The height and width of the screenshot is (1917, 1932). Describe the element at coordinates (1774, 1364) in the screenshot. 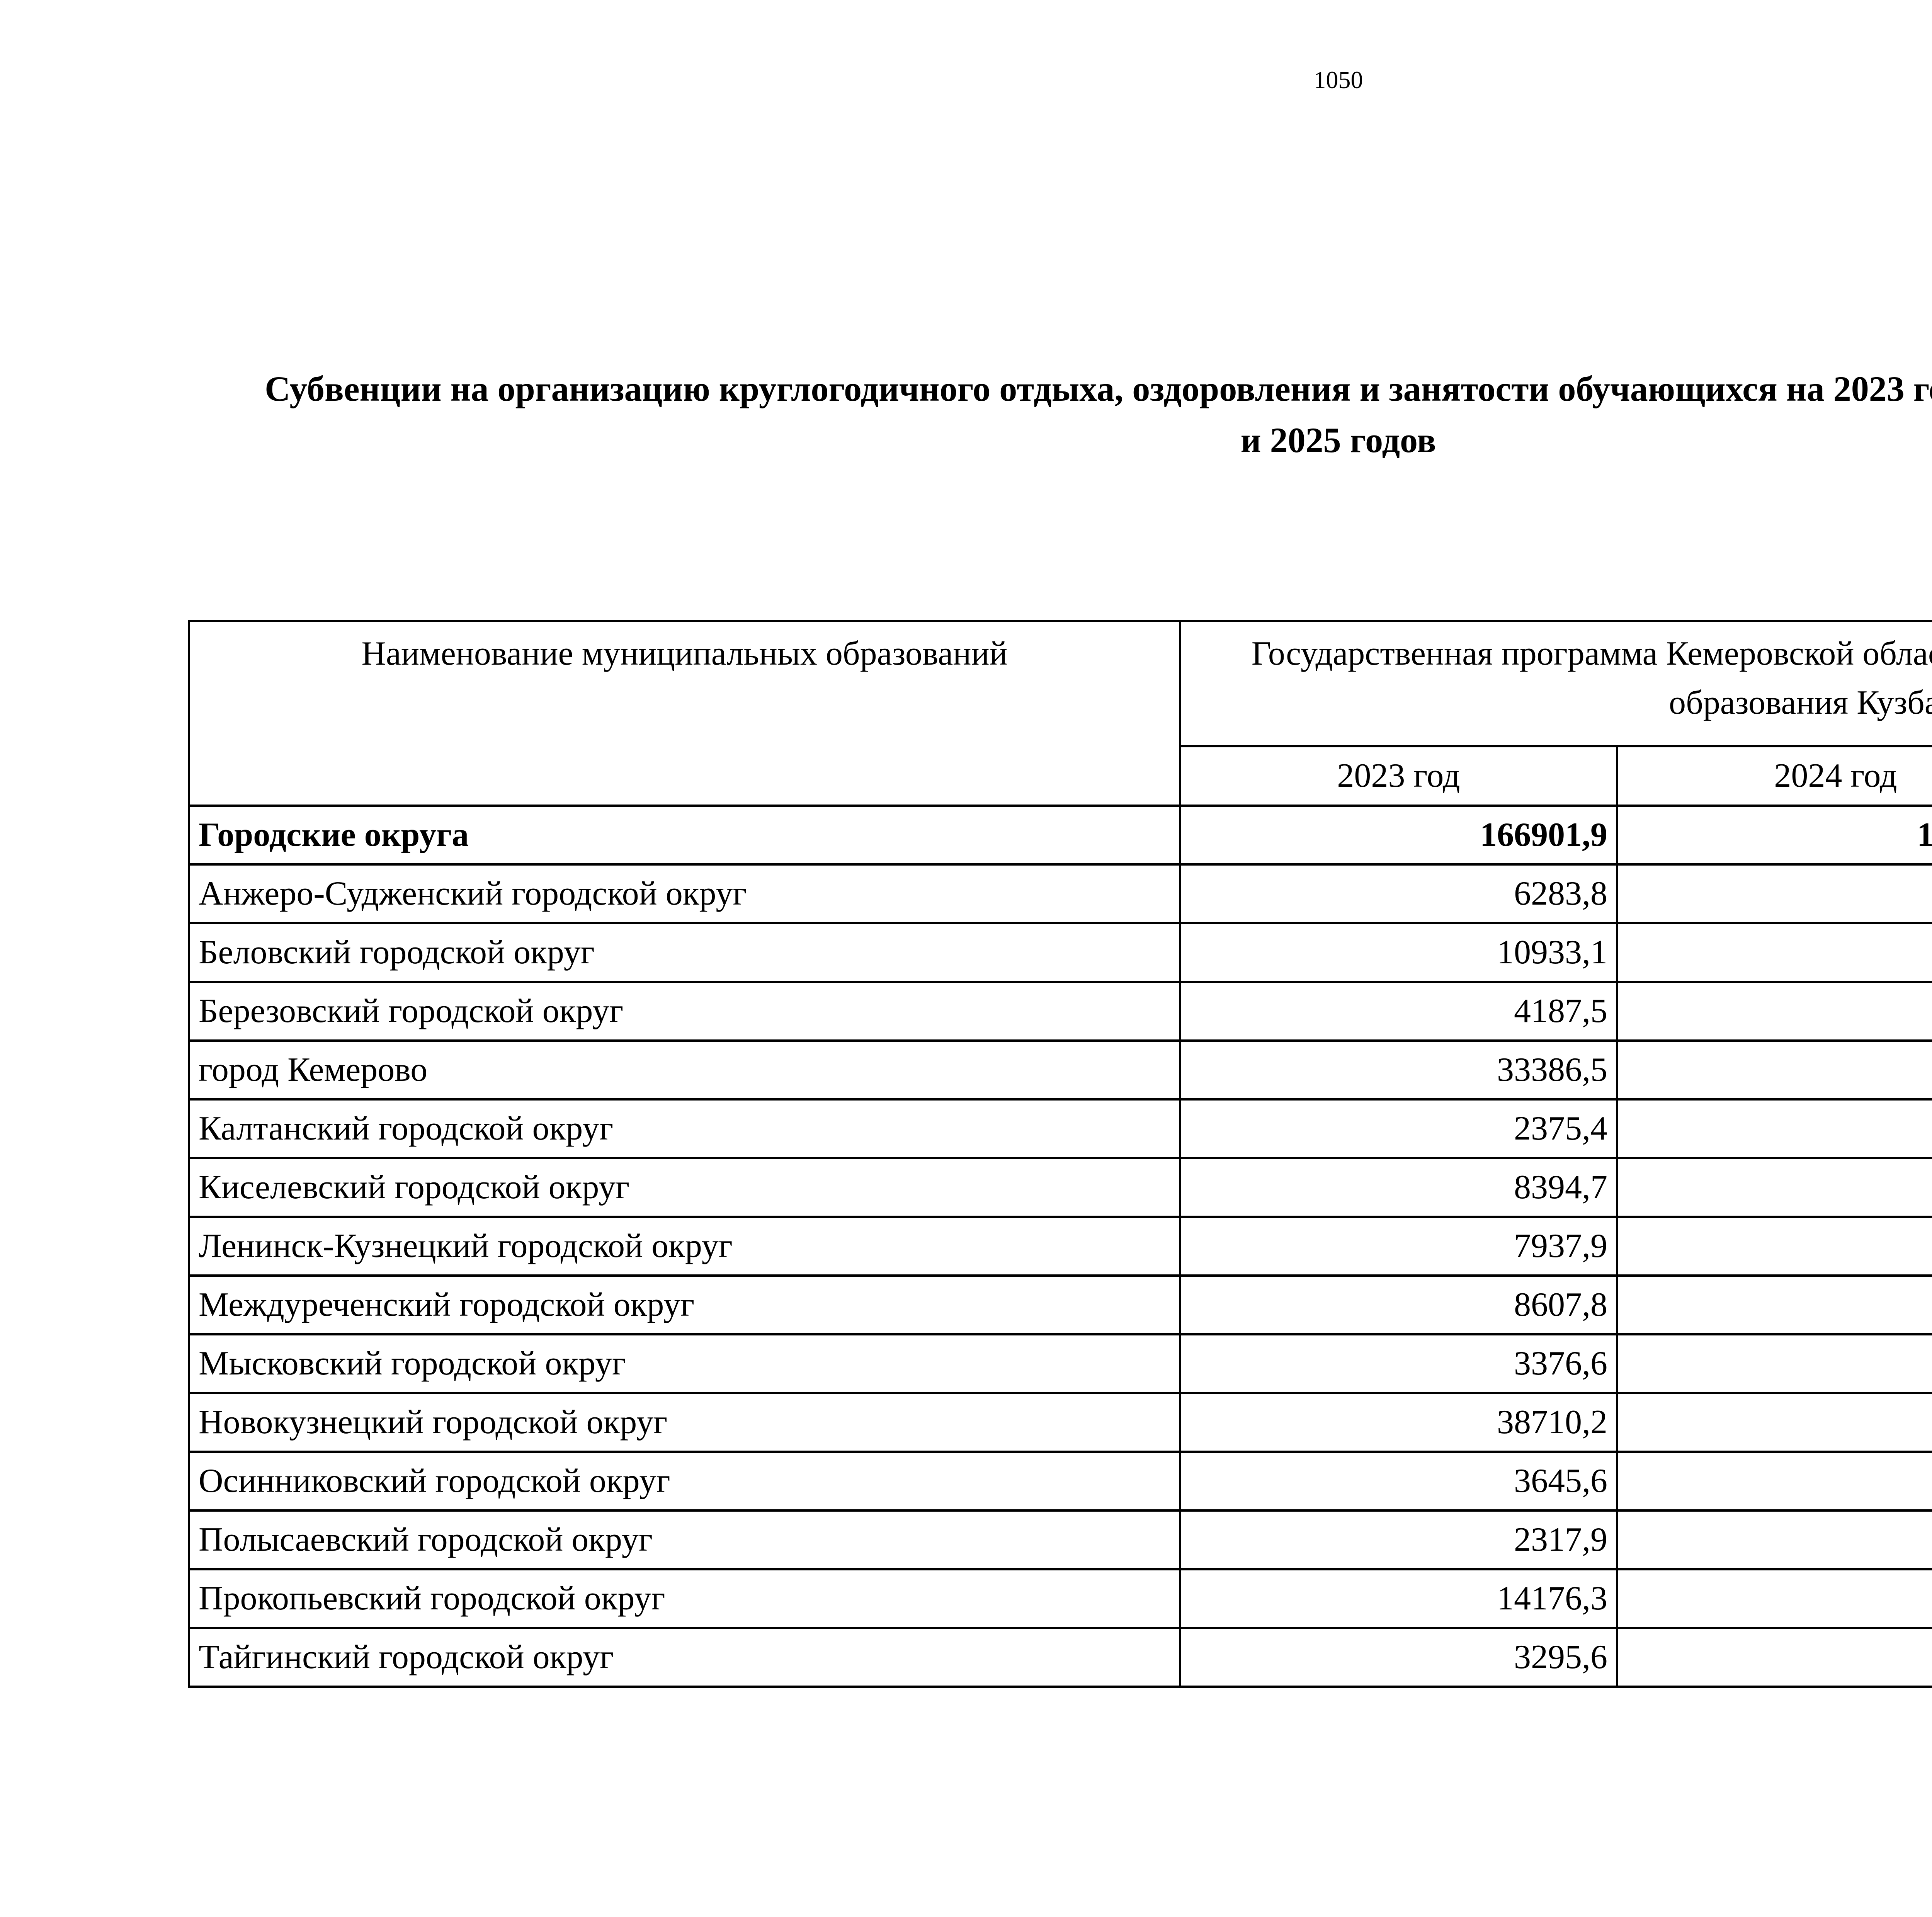

I see `row-value-2024: 2377,8` at that location.